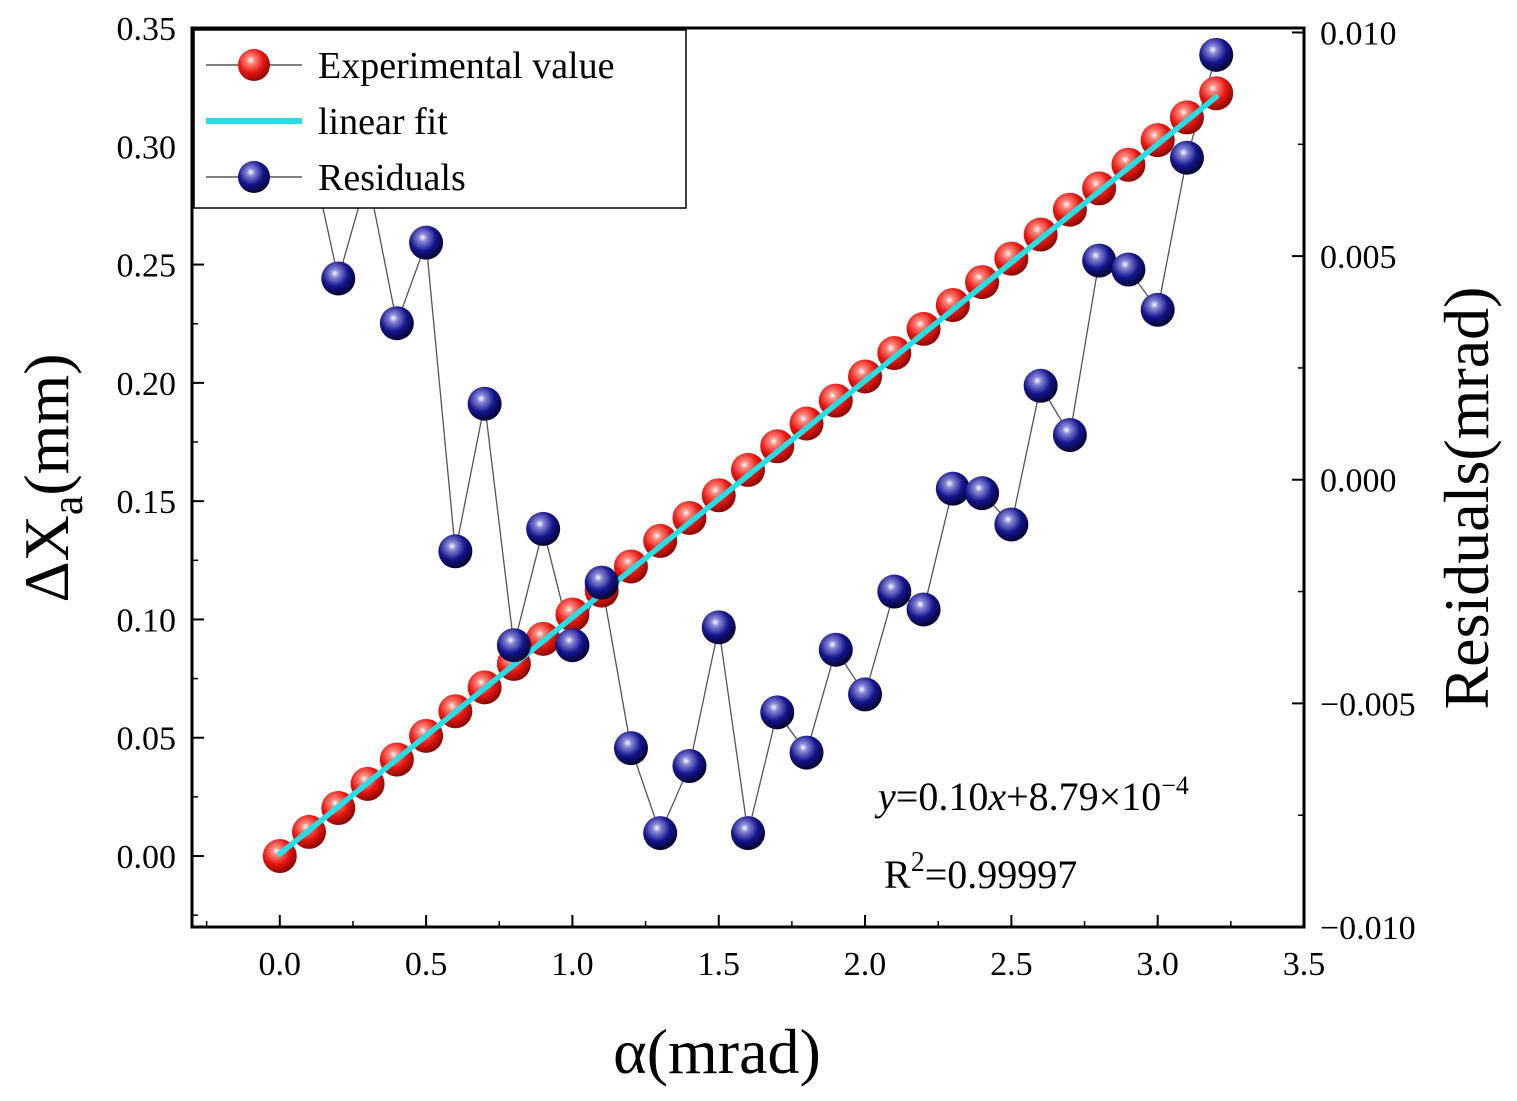 This screenshot has width=1517, height=1101. I want to click on x-tick-label: 2.0, so click(865, 964).